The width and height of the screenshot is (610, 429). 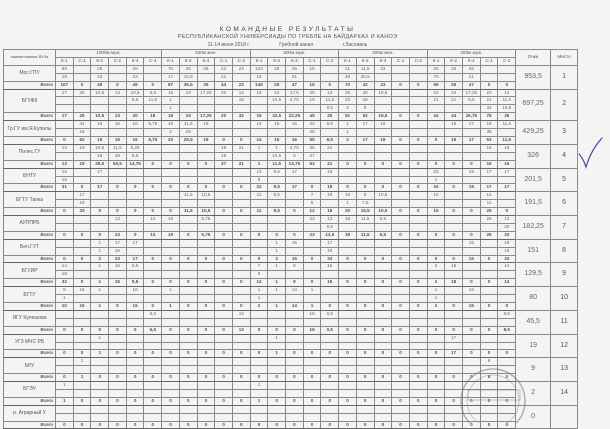 What do you see at coordinates (312, 148) in the screenshot?
I see `score-cell: 36` at bounding box center [312, 148].